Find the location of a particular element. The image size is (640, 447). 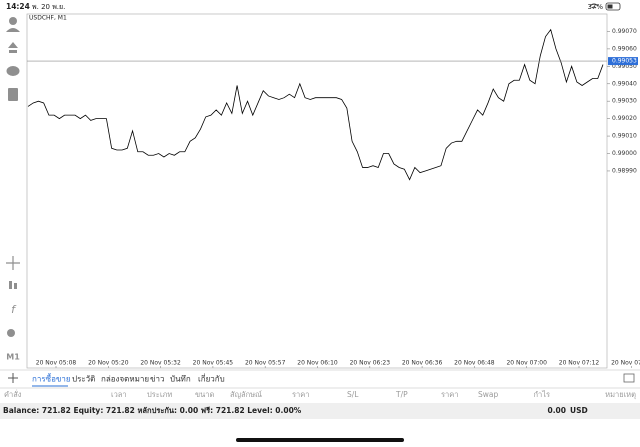

column-header: กำไร is located at coordinates (541, 394).